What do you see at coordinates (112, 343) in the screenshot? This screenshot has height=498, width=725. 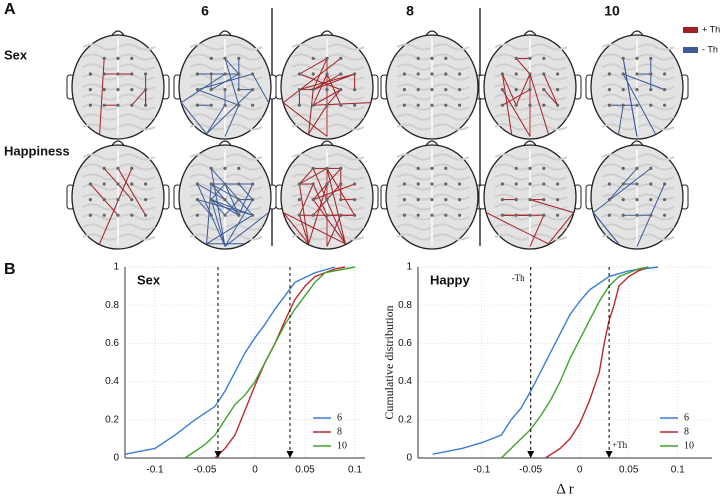 I see `y-tick-label: 0.6` at bounding box center [112, 343].